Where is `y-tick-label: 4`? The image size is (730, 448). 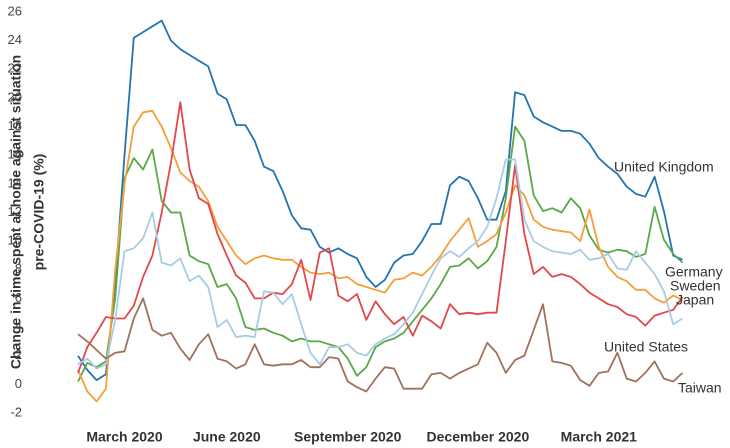
y-tick-label: 4 is located at coordinates (18, 326).